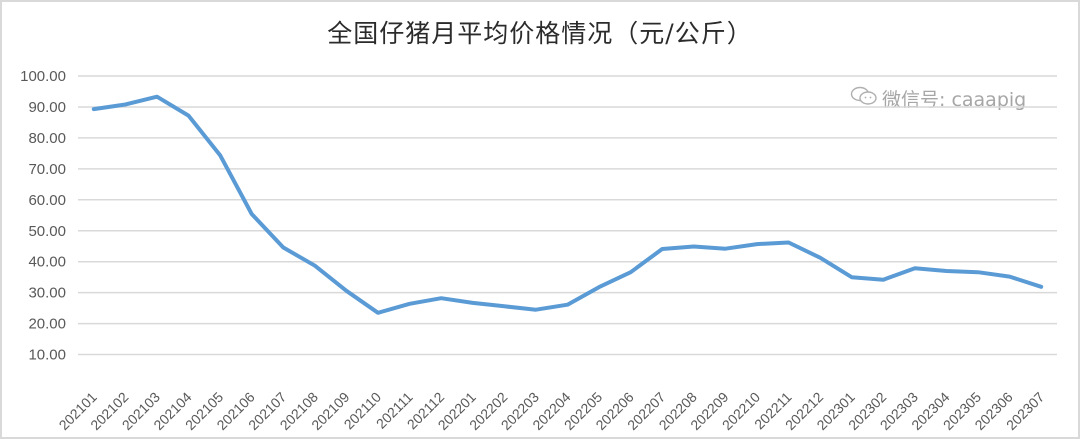 The height and width of the screenshot is (439, 1080). Describe the element at coordinates (540, 33) in the screenshot. I see `chart-title: 全国仔猪月平均价格情况（元/公斤）` at that location.